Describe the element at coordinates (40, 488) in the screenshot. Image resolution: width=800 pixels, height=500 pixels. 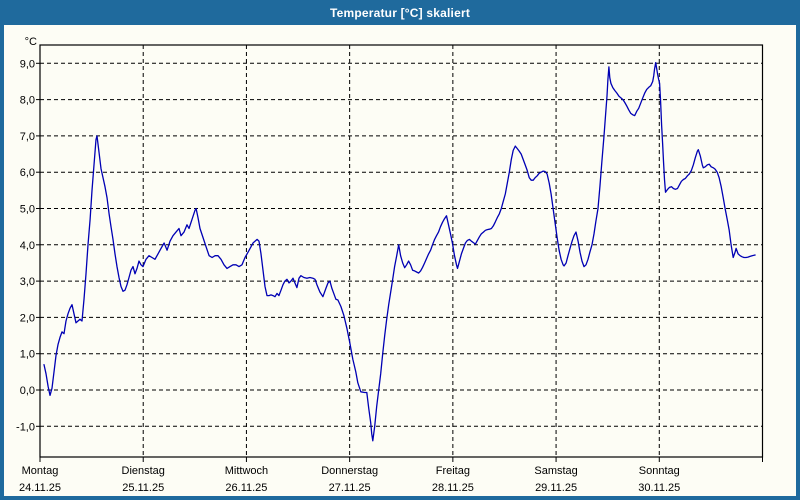
I see `x-axis-date-label: 24.11.25` at that location.